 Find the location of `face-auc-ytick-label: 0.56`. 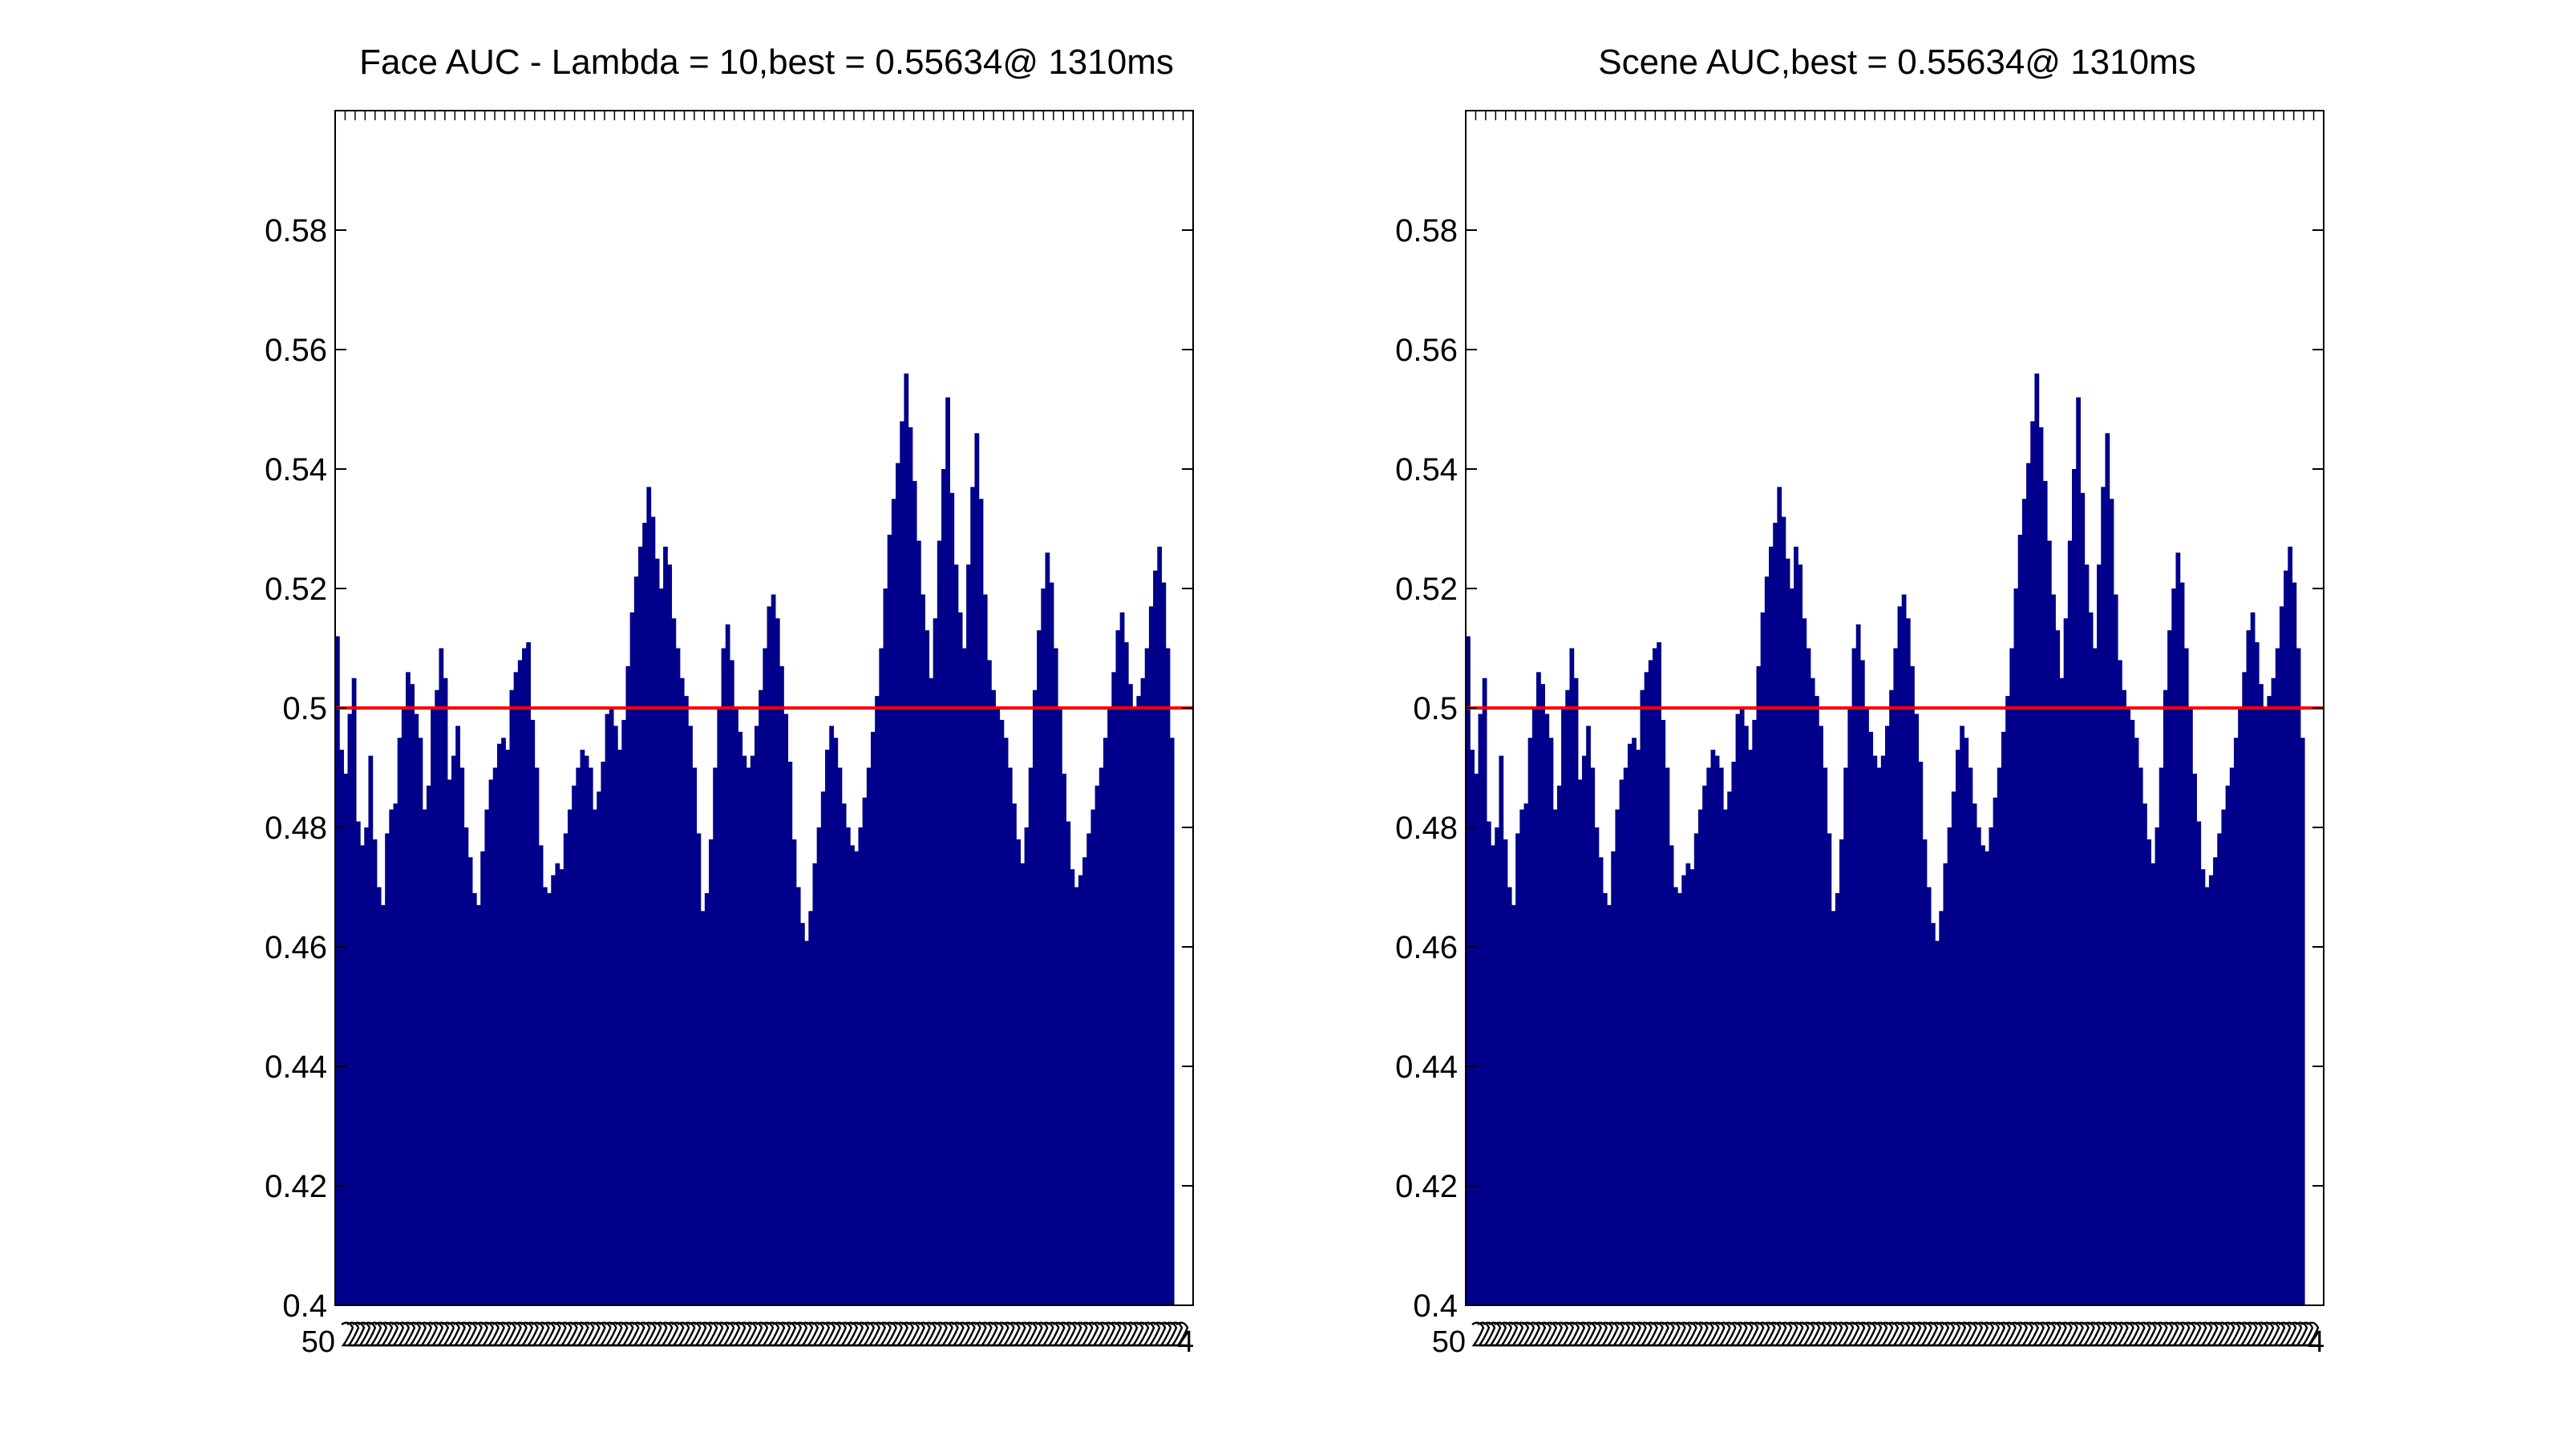

face-auc-ytick-label: 0.56 is located at coordinates (296, 351).